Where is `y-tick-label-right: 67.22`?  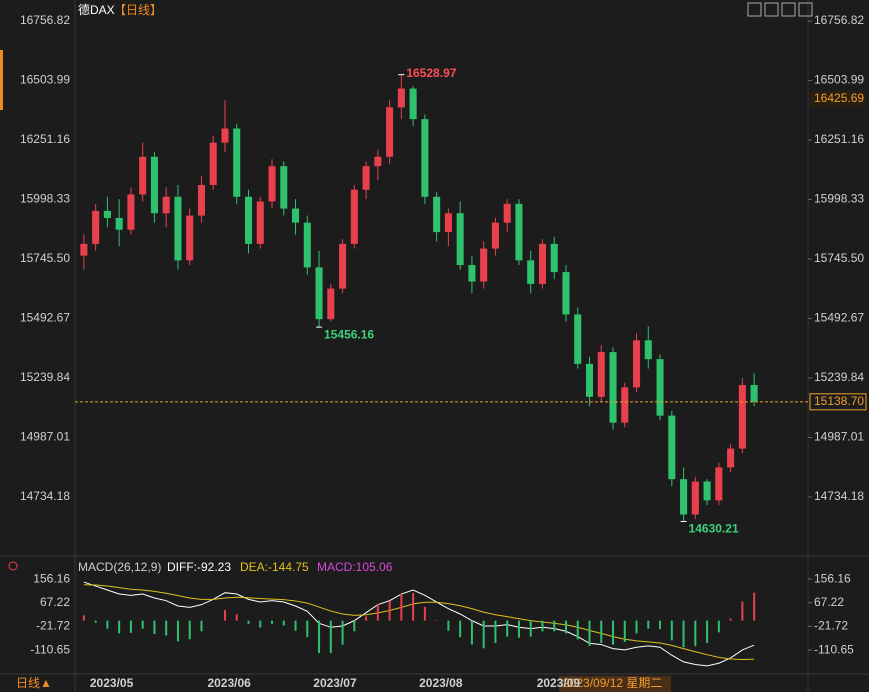 y-tick-label-right: 67.22 is located at coordinates (829, 602).